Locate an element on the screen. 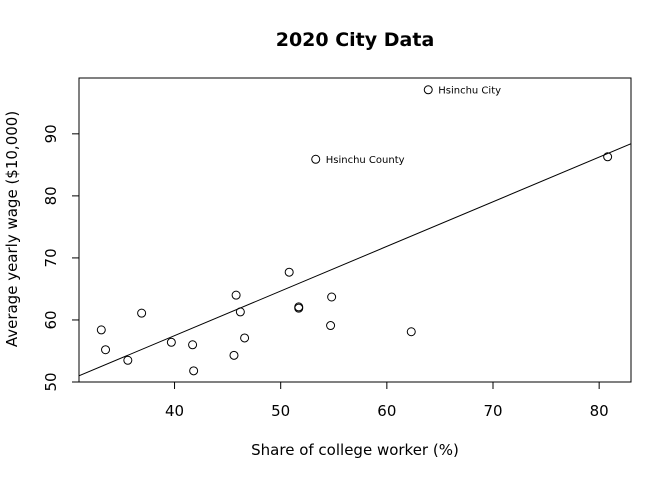  y-tick-label: 60 is located at coordinates (51, 319).